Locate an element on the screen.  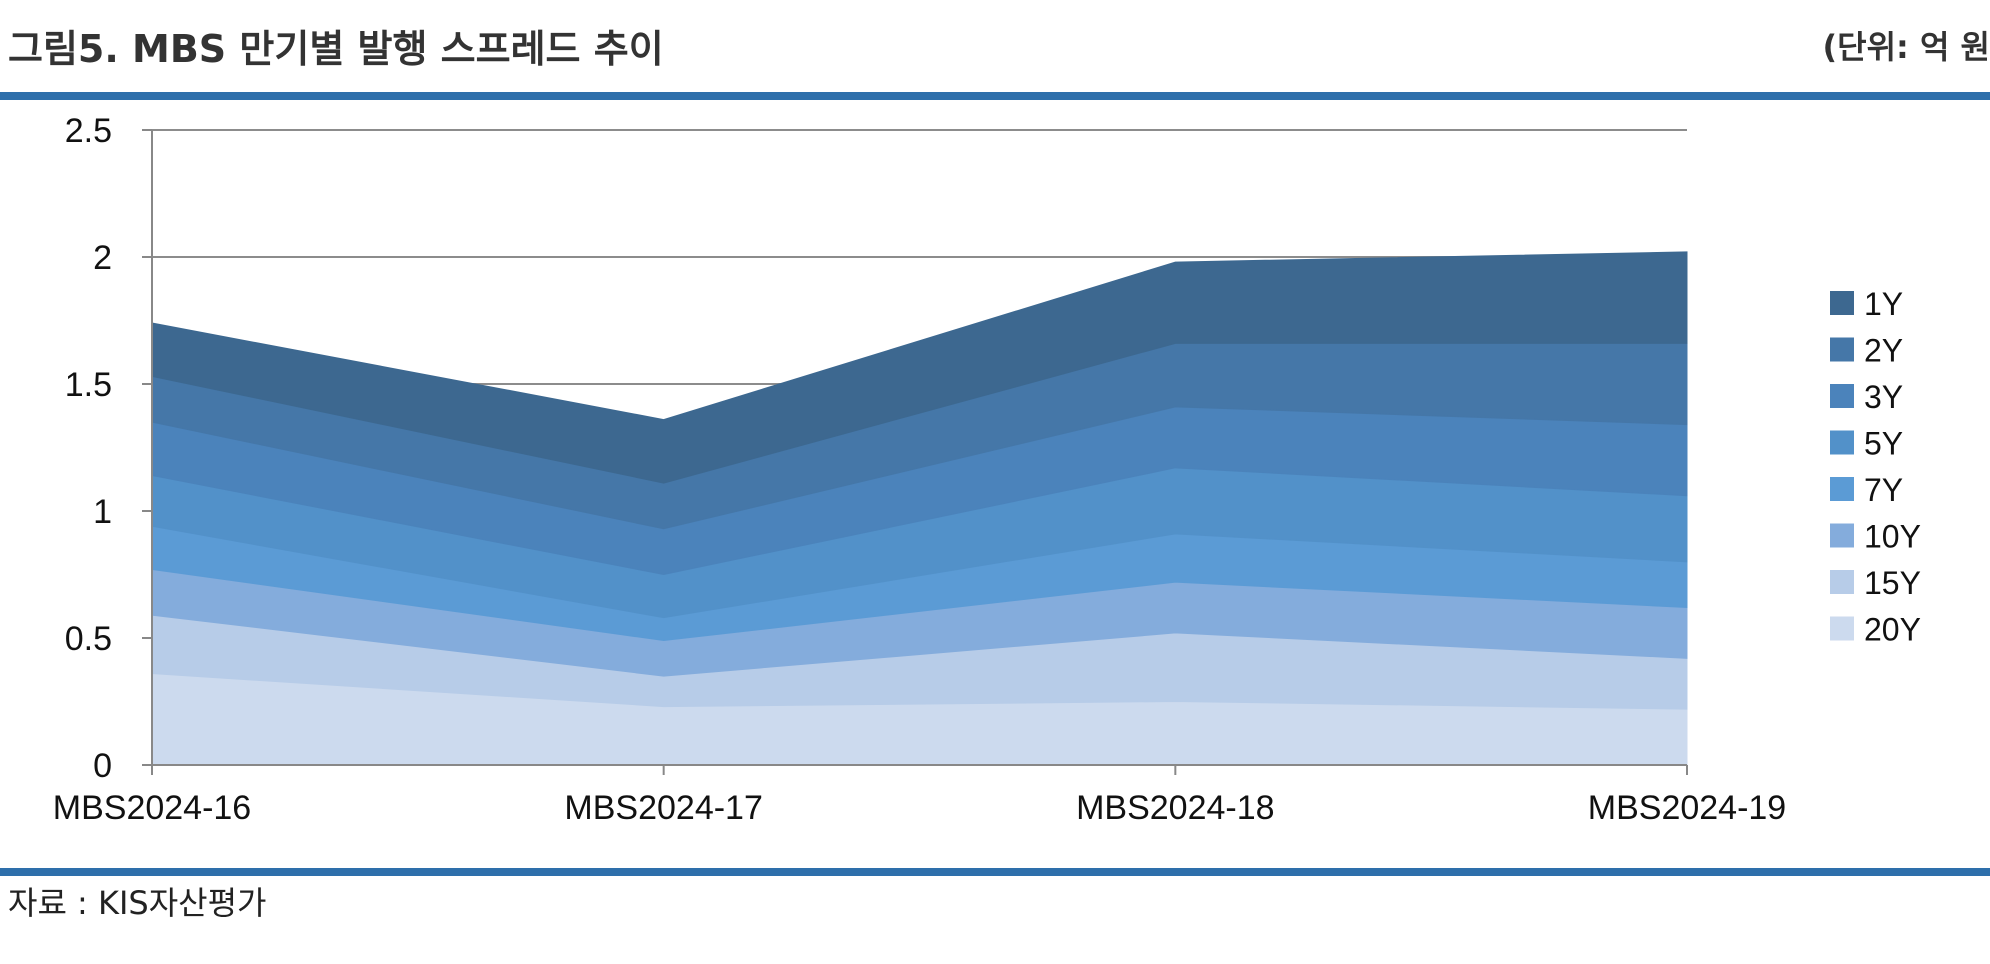
y-tick-label: 1 is located at coordinates (102, 512).